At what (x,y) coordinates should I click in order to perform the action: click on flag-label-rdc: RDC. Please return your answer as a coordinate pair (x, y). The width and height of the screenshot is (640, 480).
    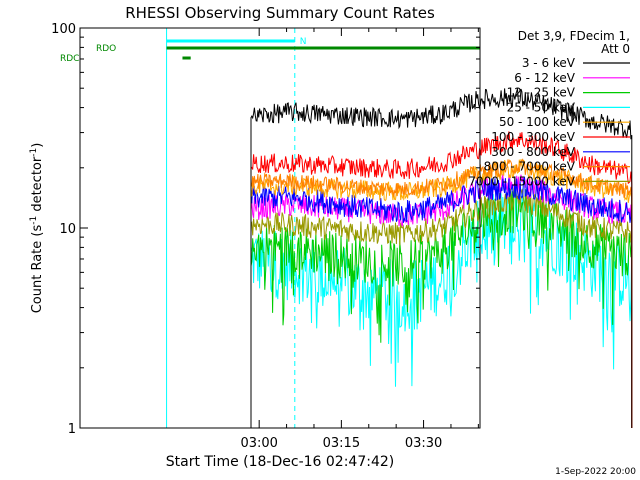
    Looking at the image, I should click on (69, 59).